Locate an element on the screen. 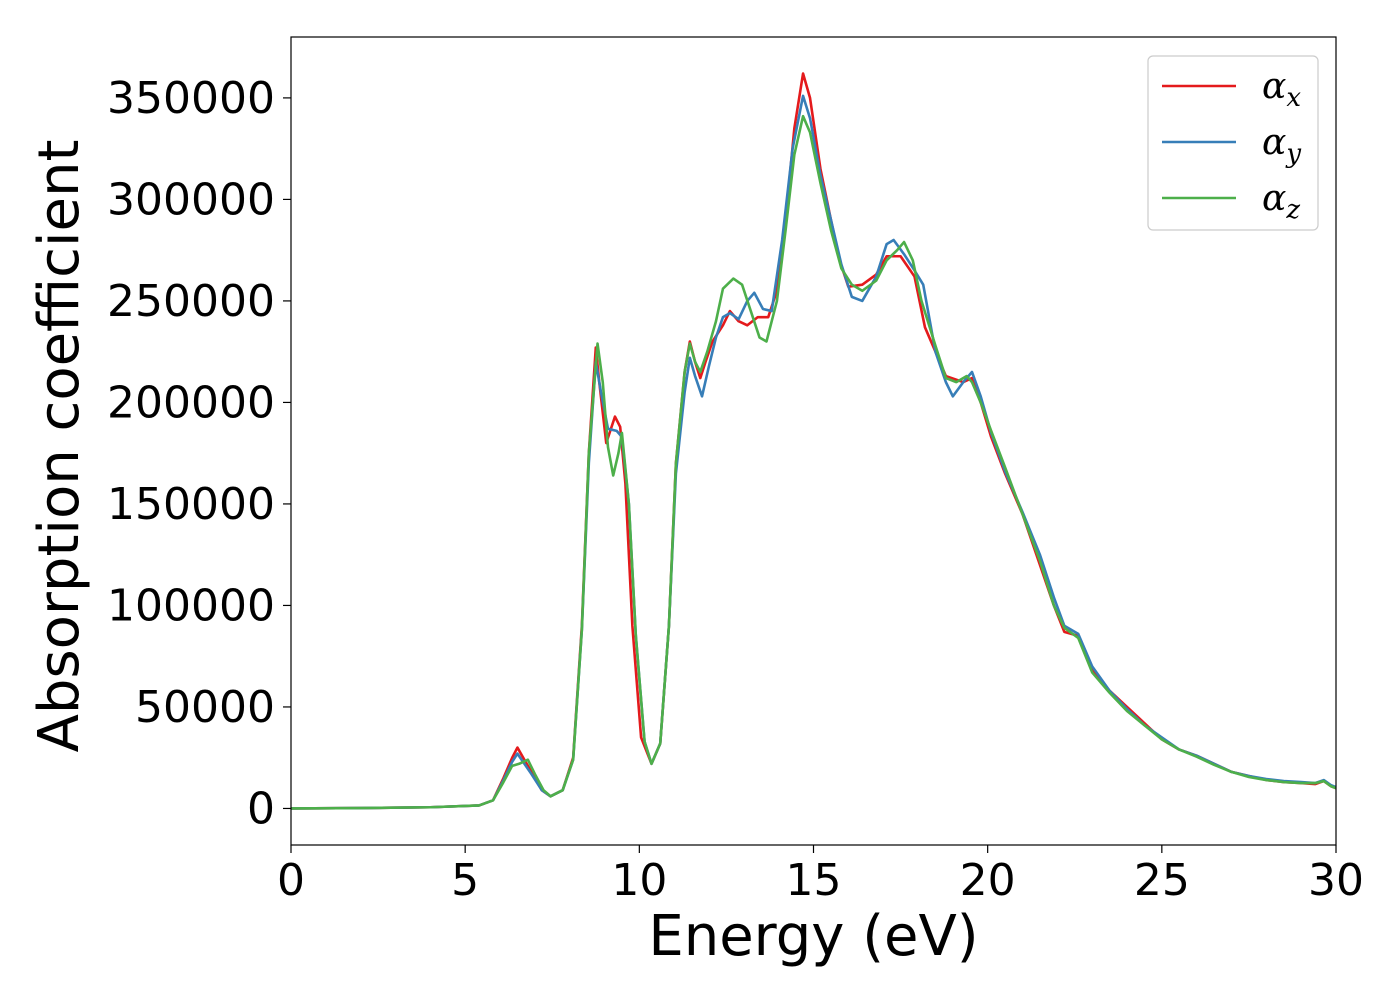 Image resolution: width=1400 pixels, height=1000 pixels. y-tick-label: 200000 is located at coordinates (191, 402).